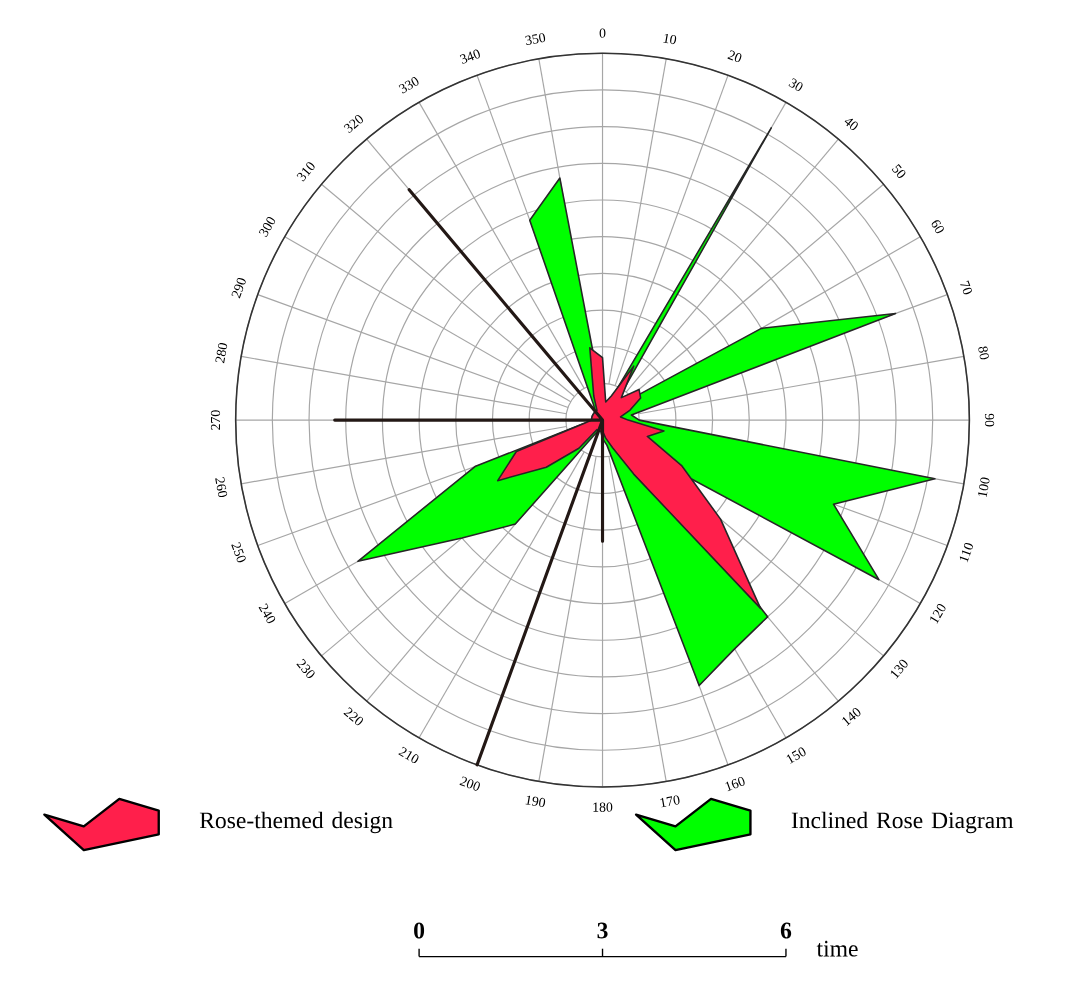 This screenshot has width=1066, height=984. I want to click on text: 6, so click(786, 930).